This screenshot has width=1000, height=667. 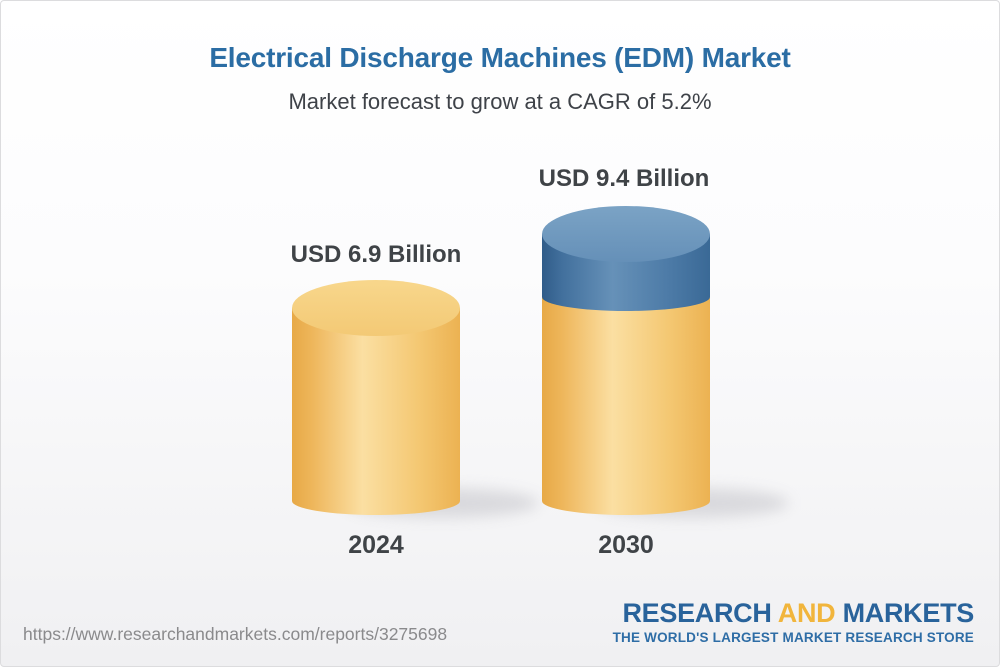 I want to click on bar-2030-cylinder, so click(x=626, y=360).